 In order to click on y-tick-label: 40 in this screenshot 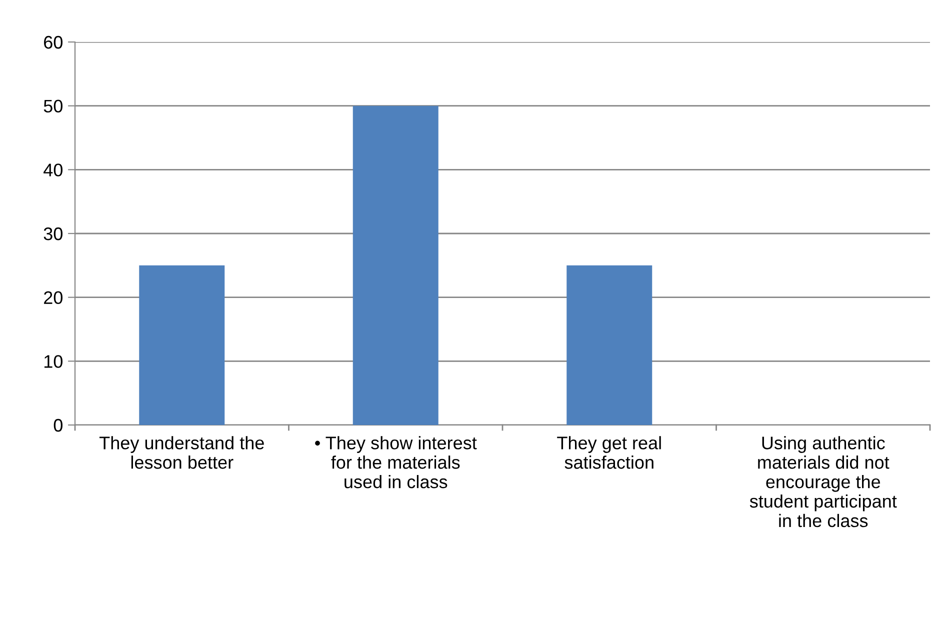, I will do `click(53, 170)`.